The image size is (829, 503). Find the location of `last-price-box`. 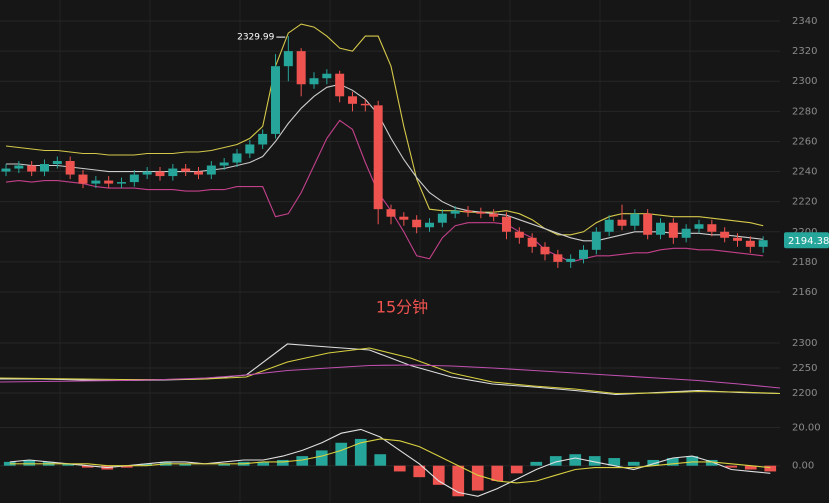

last-price-box is located at coordinates (806, 240).